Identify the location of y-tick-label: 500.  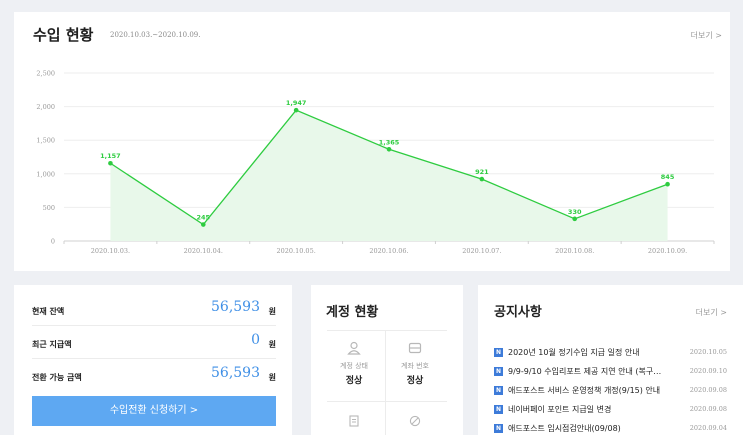
(49, 208).